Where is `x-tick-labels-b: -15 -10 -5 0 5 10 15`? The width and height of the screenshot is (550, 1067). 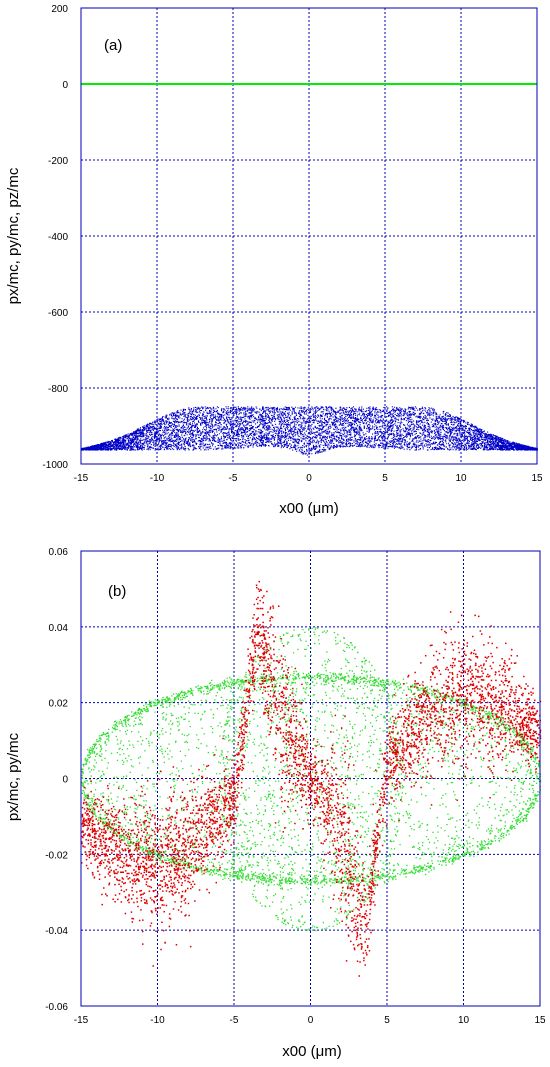
x-tick-labels-b: -15 -10 -5 0 5 10 15 is located at coordinates (310, 1020).